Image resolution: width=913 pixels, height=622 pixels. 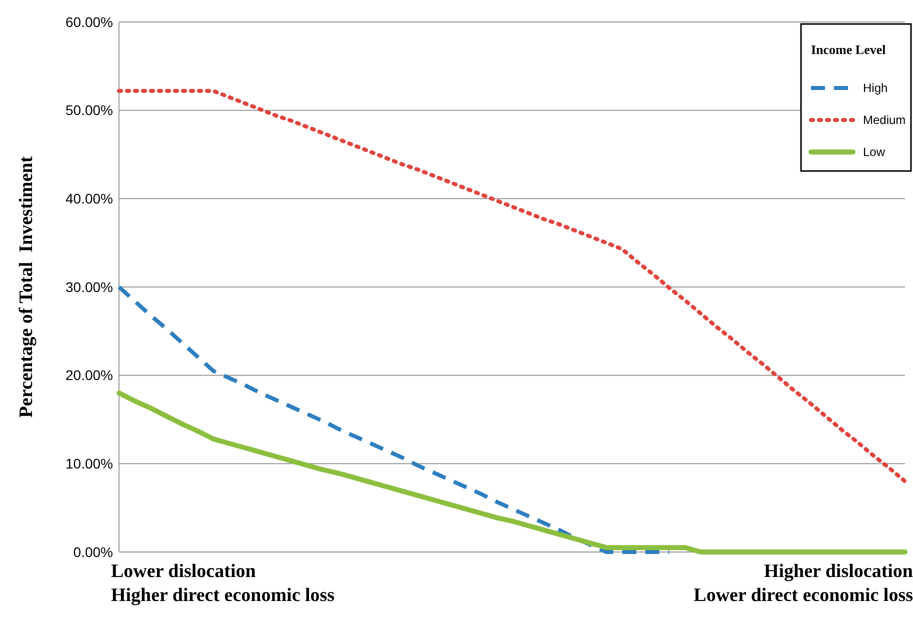 What do you see at coordinates (89, 375) in the screenshot?
I see `y-tick-label: 20.00%` at bounding box center [89, 375].